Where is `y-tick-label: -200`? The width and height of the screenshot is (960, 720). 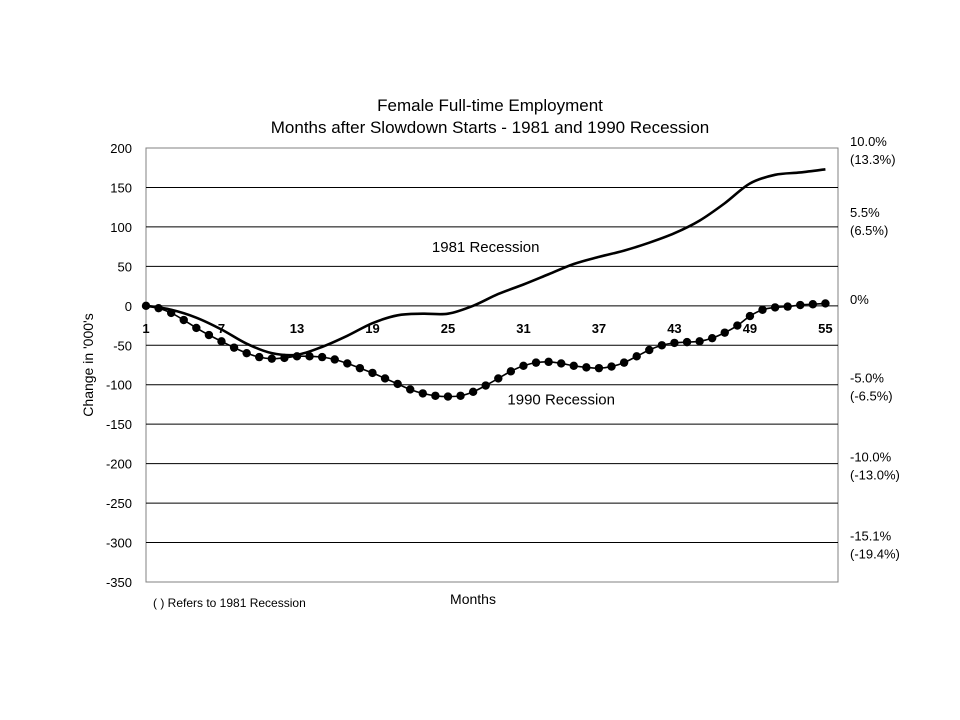
y-tick-label: -200 is located at coordinates (119, 464).